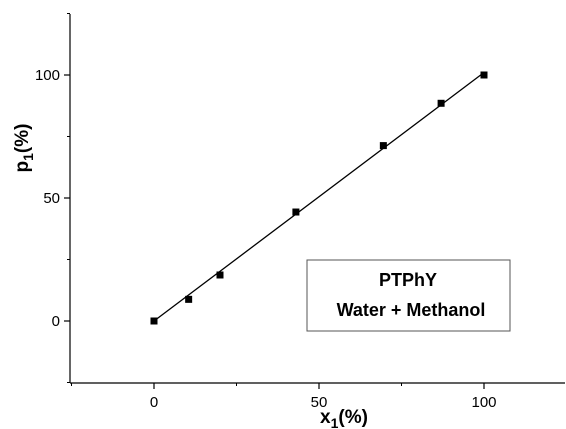 This screenshot has width=566, height=429. Describe the element at coordinates (483, 402) in the screenshot. I see `x-tick-label: 100` at that location.